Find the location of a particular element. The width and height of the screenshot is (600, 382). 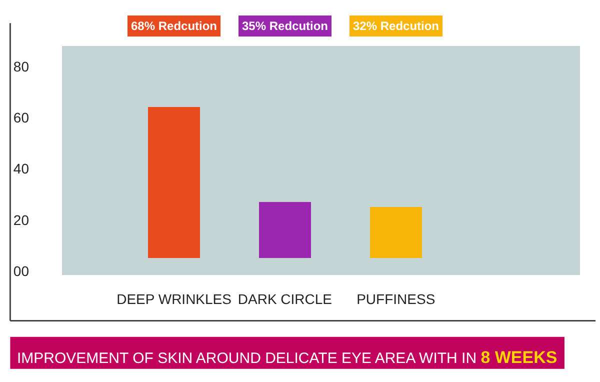

text: 32% Redcution is located at coordinates (396, 26).